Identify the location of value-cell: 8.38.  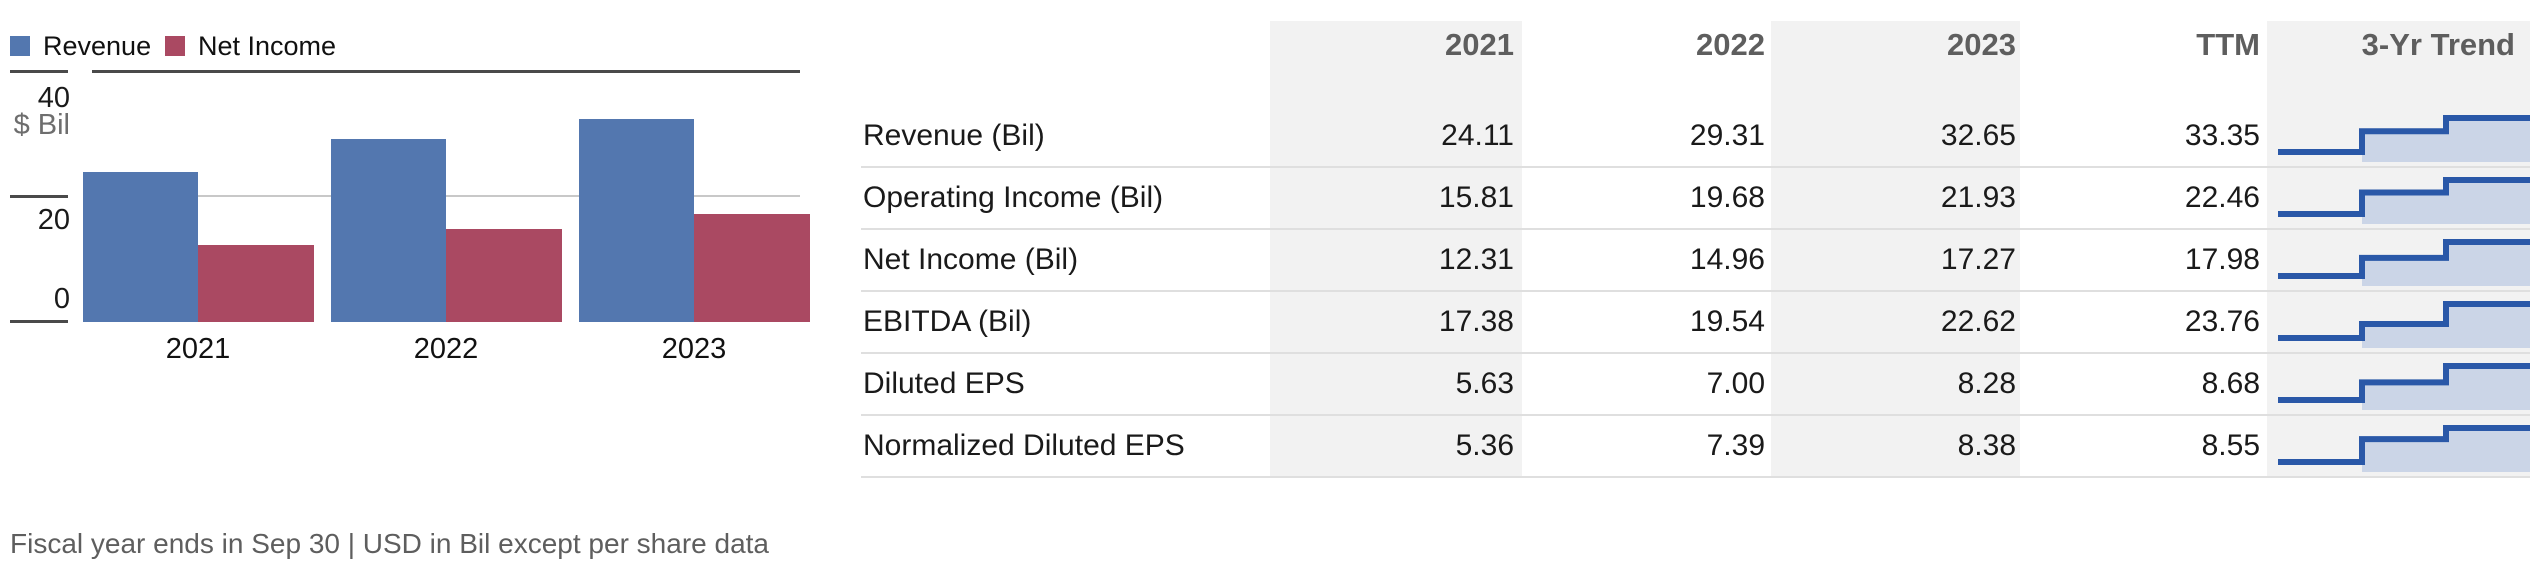
(1986, 445).